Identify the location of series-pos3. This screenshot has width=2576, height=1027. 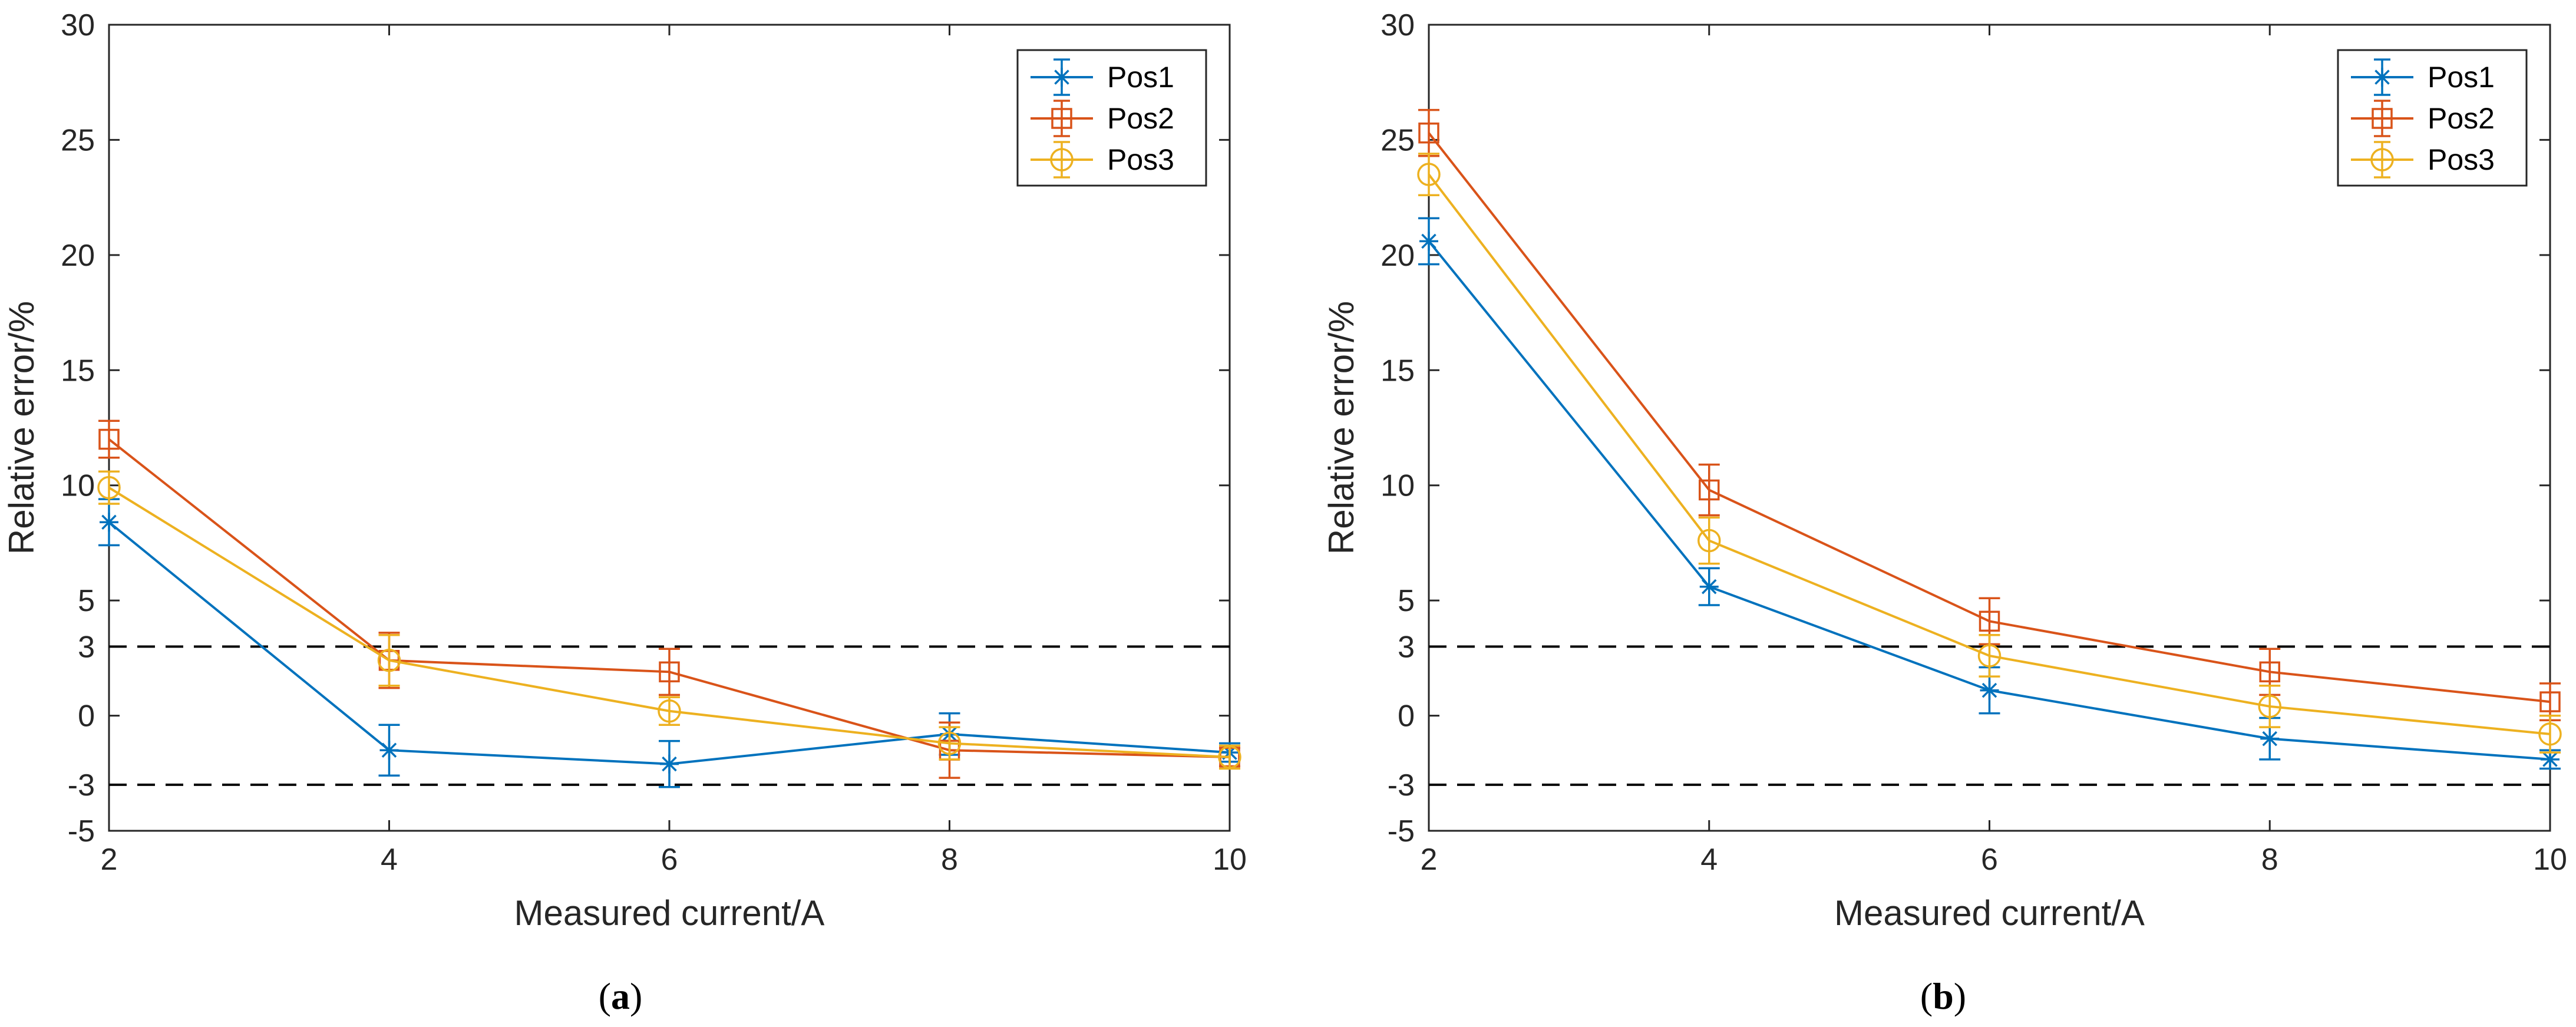
(669, 620).